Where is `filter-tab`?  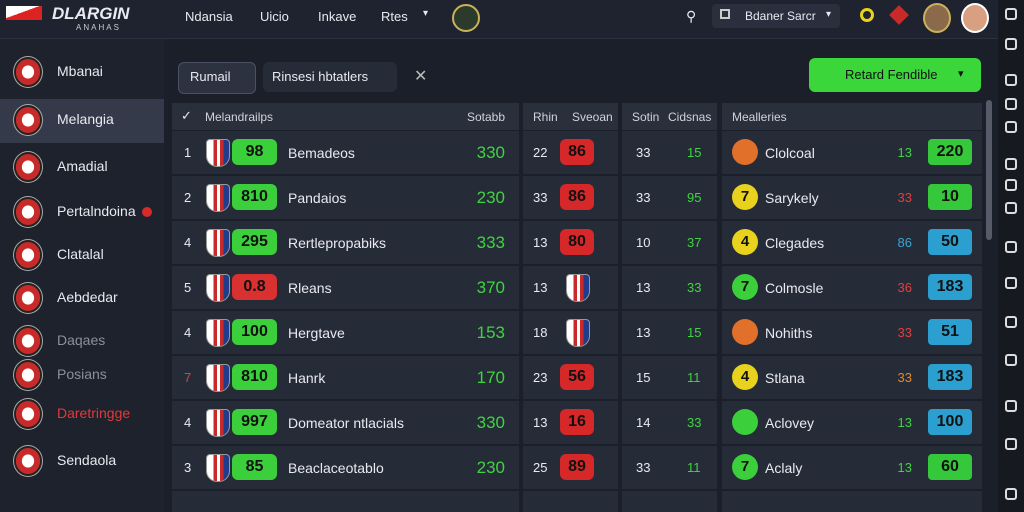
filter-tab is located at coordinates (330, 77).